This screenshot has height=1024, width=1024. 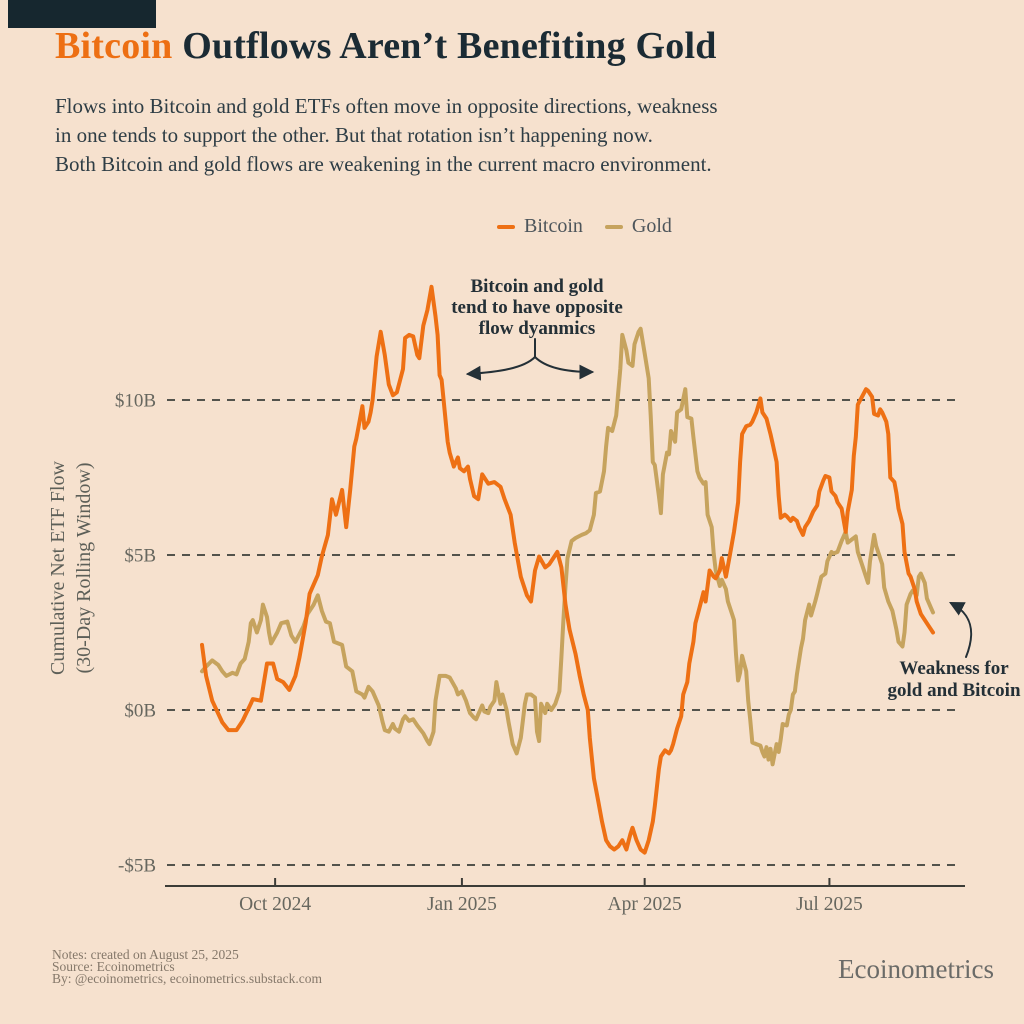 What do you see at coordinates (145, 954) in the screenshot?
I see `footer-note-created: Notes: created on August 25, 2025` at bounding box center [145, 954].